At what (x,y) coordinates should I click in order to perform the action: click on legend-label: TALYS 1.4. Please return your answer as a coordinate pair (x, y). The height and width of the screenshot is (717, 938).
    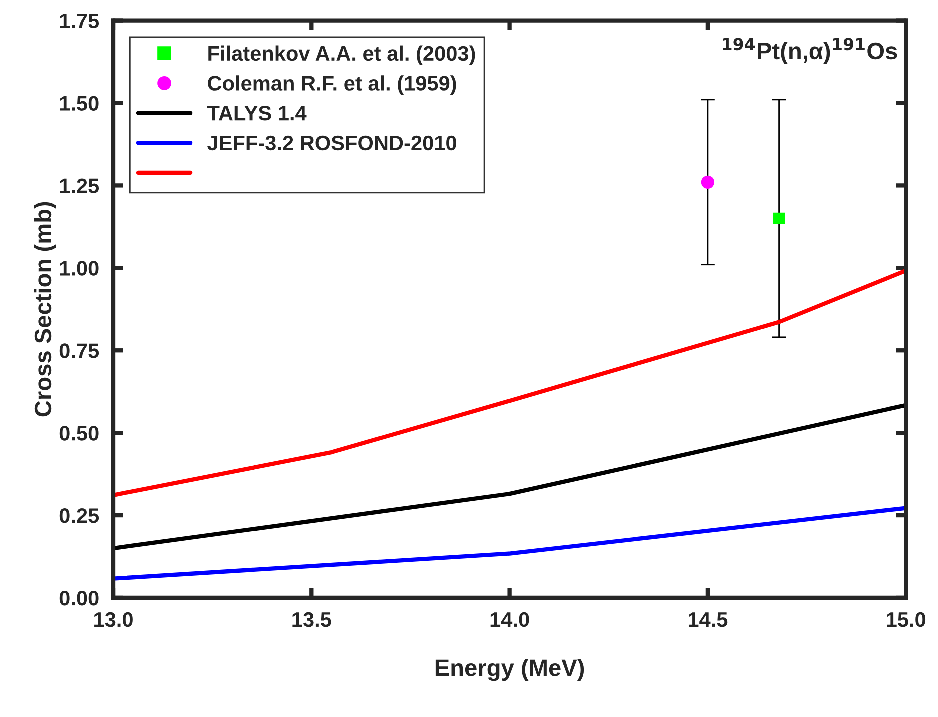
    Looking at the image, I should click on (257, 113).